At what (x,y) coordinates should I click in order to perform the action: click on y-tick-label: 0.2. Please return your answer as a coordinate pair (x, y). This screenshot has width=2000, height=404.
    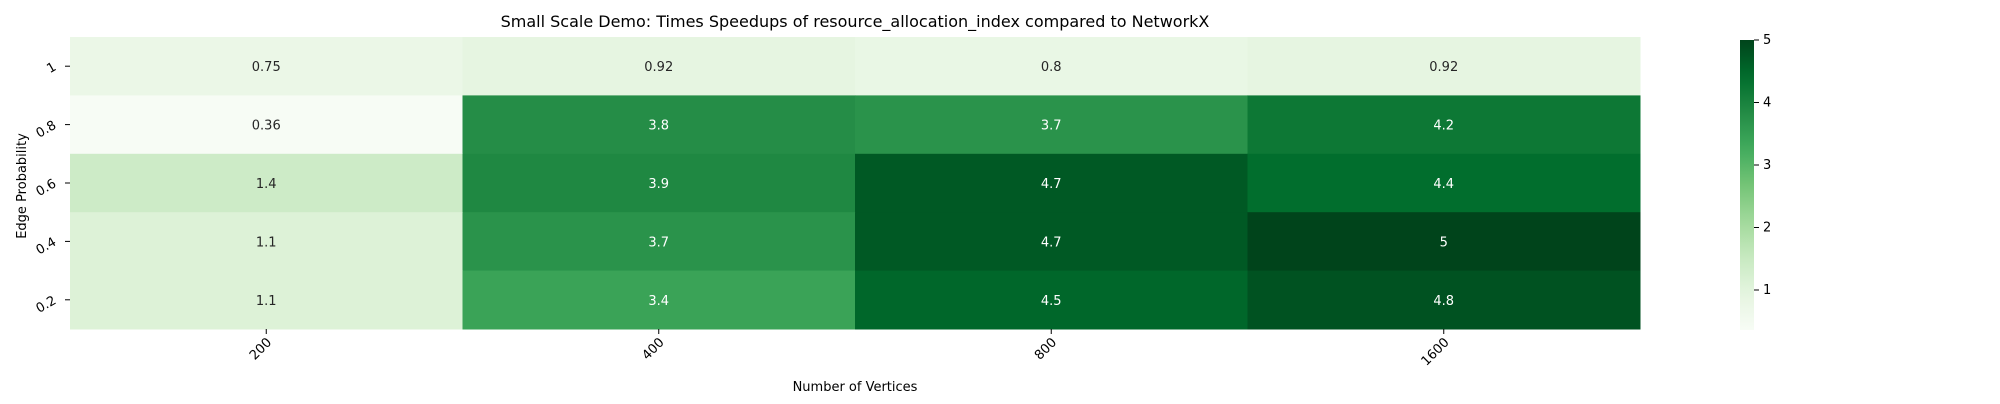
    Looking at the image, I should click on (46, 304).